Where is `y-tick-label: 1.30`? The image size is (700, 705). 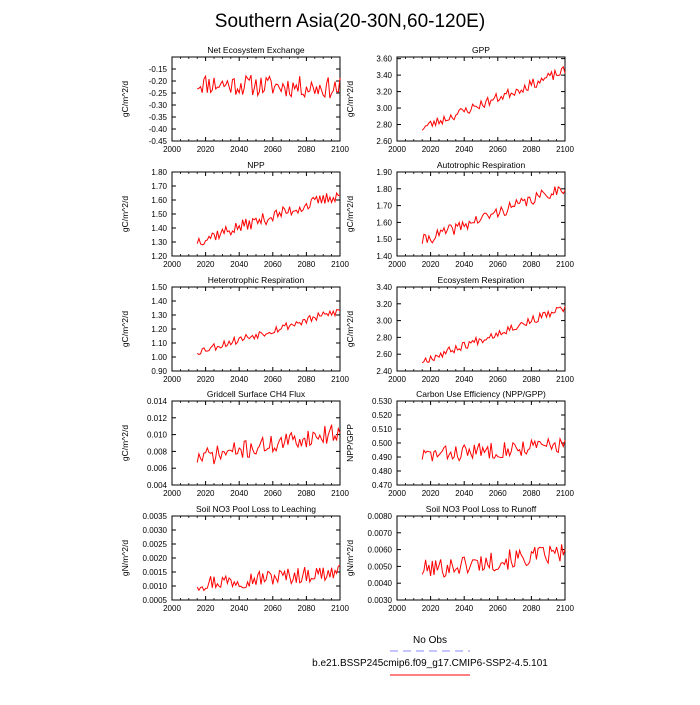
y-tick-label: 1.30 is located at coordinates (159, 315).